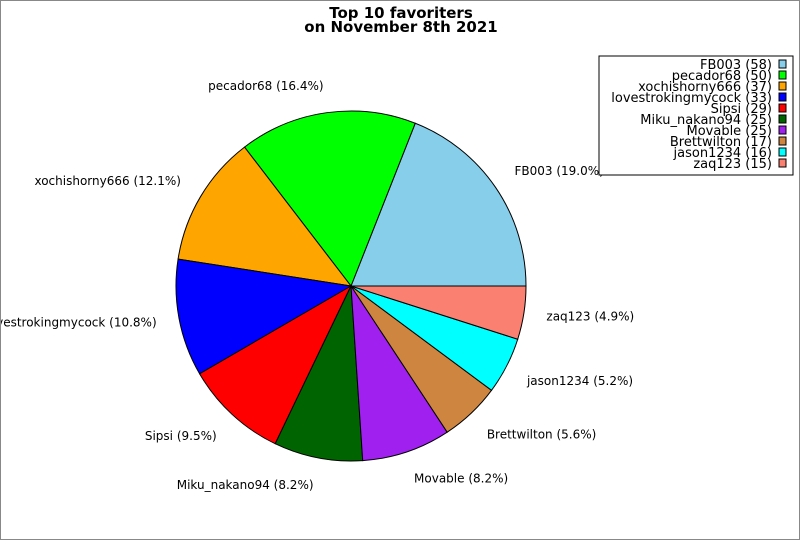  Describe the element at coordinates (782, 130) in the screenshot. I see `legend-swatch-Movable` at that location.